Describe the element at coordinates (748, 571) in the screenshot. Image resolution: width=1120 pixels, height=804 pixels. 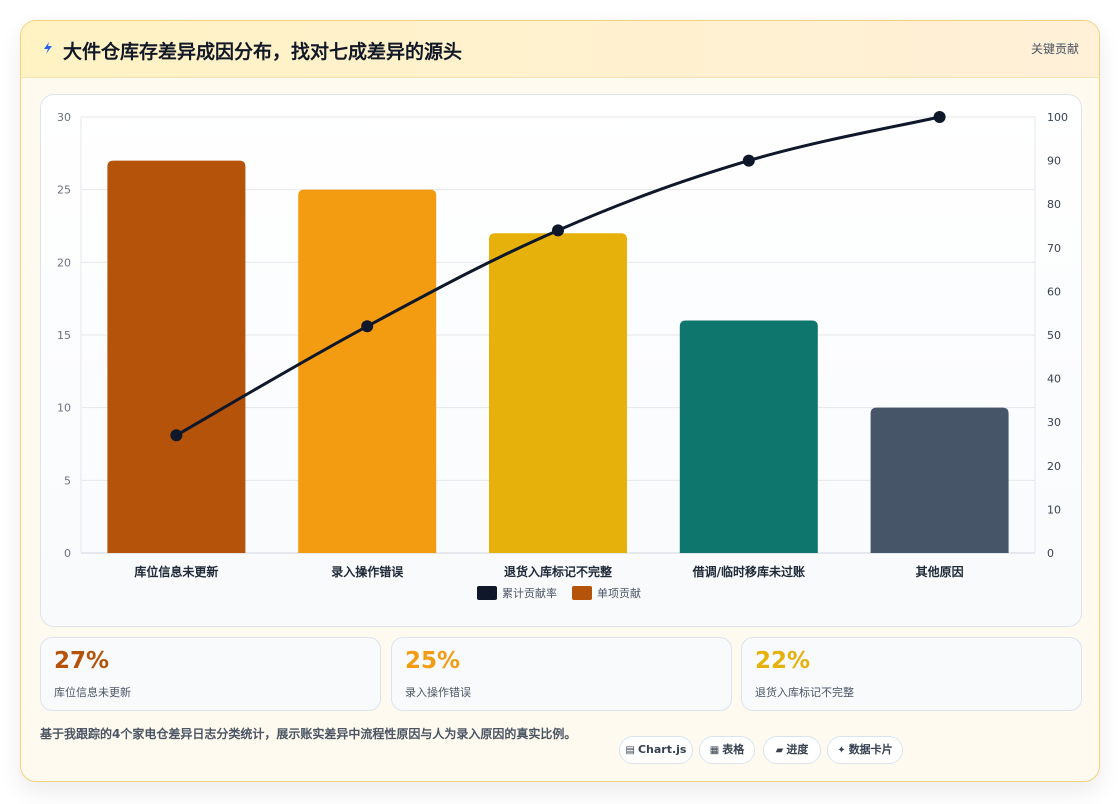
I see `x-tick-label: 借调/临时移库未过账` at that location.